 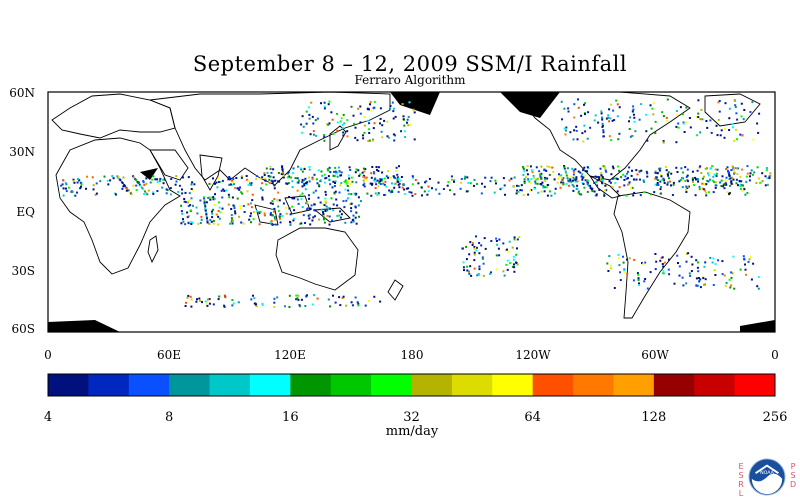 What do you see at coordinates (270, 385) in the screenshot?
I see `colorbar-swatch` at bounding box center [270, 385].